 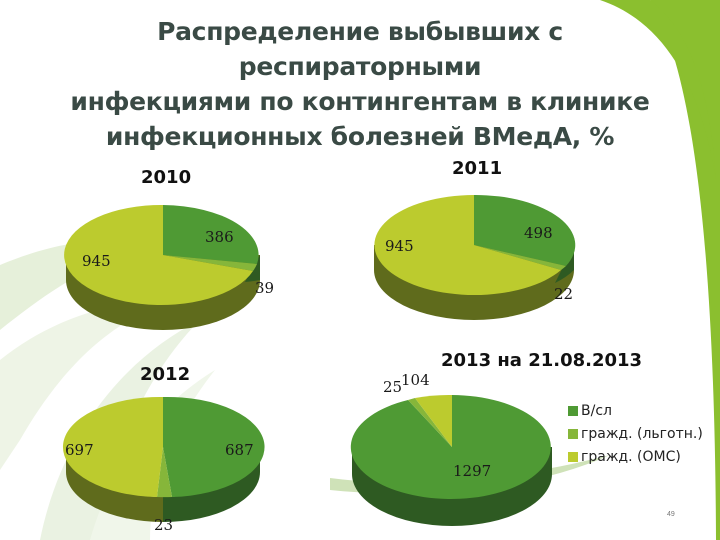 I want to click on label-2011-oms: 945, so click(x=399, y=246).